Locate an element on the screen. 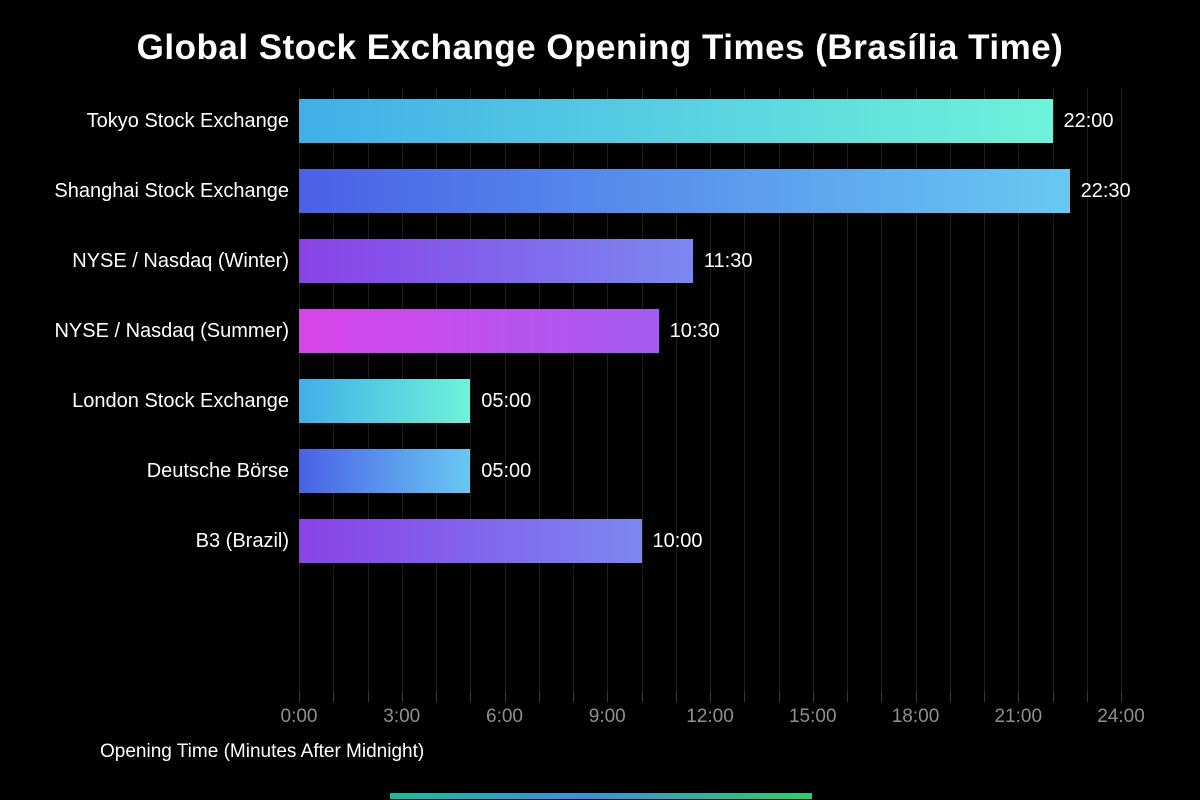  x-axis-label: Opening Time (Minutes After Midnight) is located at coordinates (262, 751).